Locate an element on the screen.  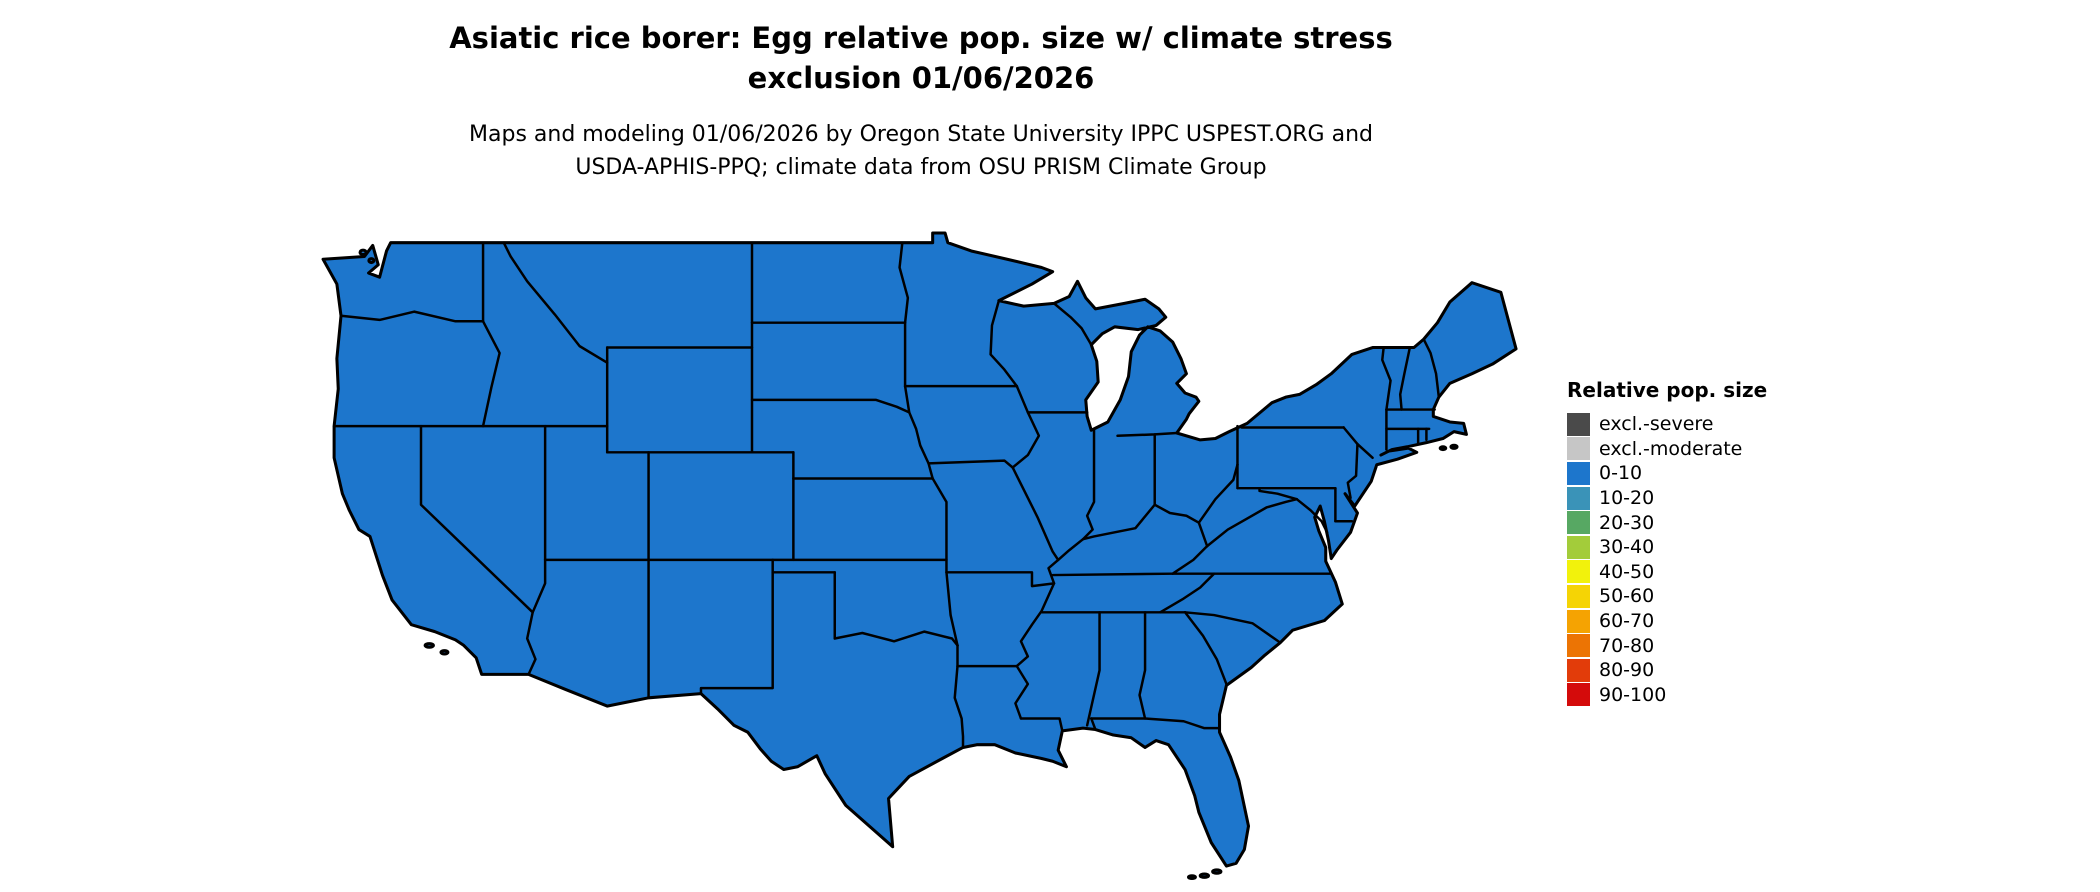
legend-row: 50-60 is located at coordinates (1667, 596).